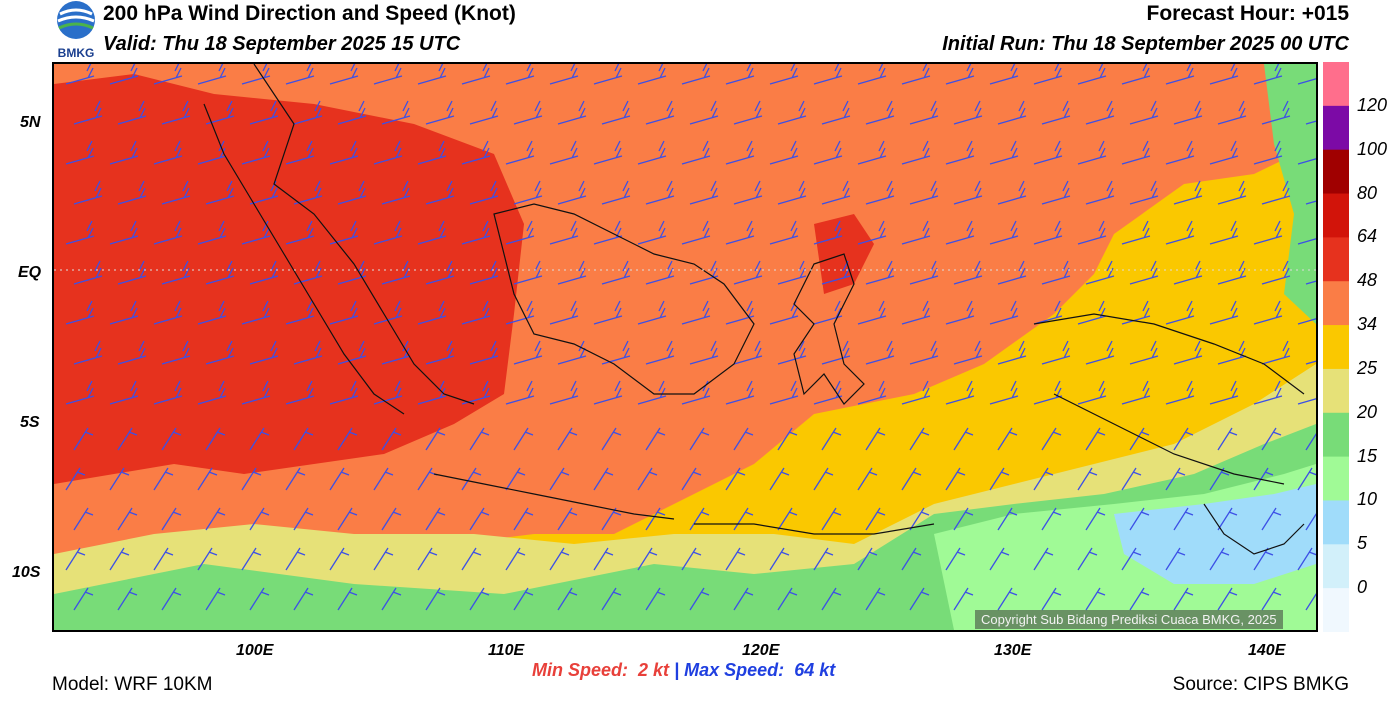 This screenshot has width=1400, height=709. What do you see at coordinates (1367, 192) in the screenshot?
I see `colorbar-label: 80` at bounding box center [1367, 192].